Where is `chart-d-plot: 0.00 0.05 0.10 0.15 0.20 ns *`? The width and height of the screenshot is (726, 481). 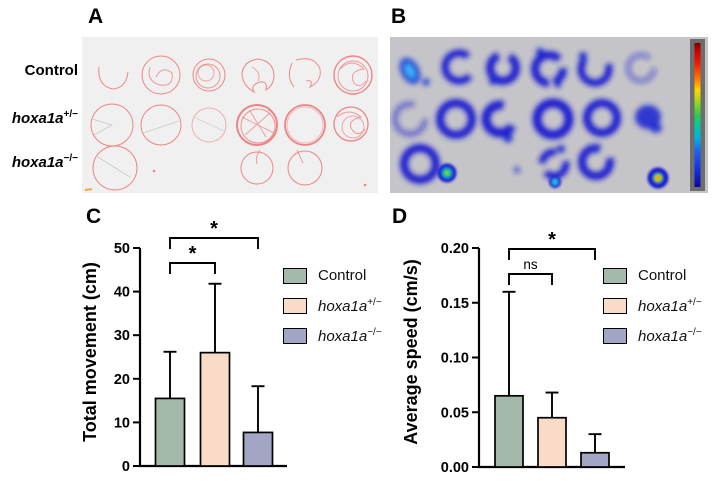
chart-d-plot: 0.00 0.05 0.10 0.15 0.20 ns * is located at coordinates (533, 352).